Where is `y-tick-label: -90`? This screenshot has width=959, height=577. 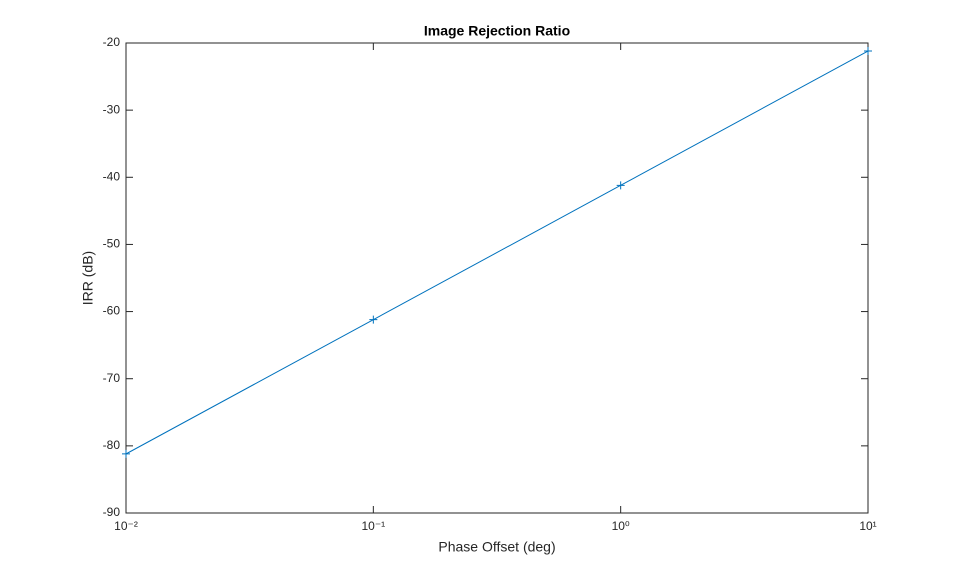 y-tick-label: -90 is located at coordinates (112, 512).